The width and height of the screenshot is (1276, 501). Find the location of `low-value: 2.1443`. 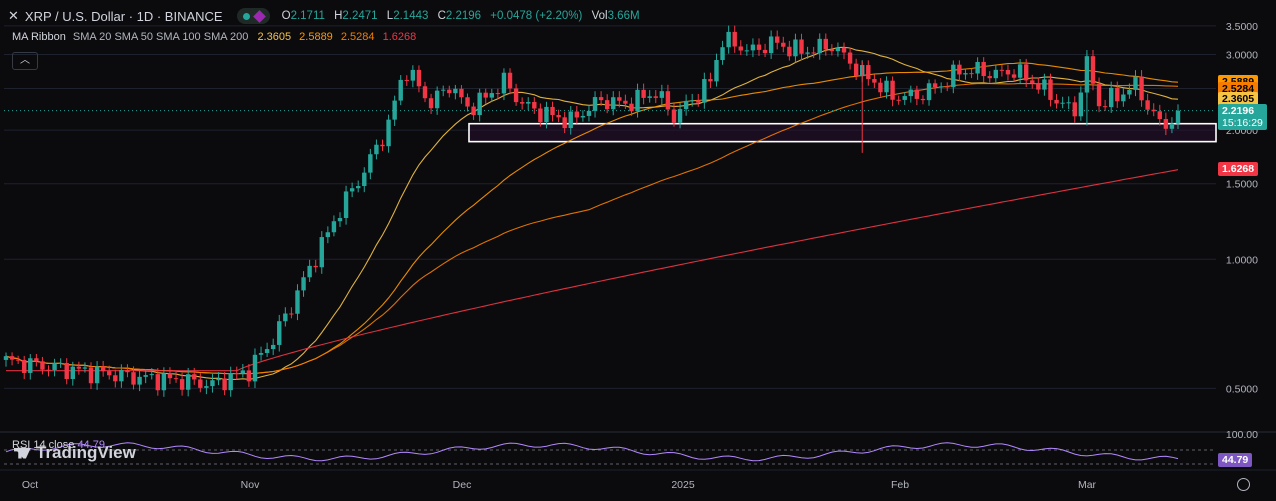

low-value: 2.1443 is located at coordinates (411, 16).